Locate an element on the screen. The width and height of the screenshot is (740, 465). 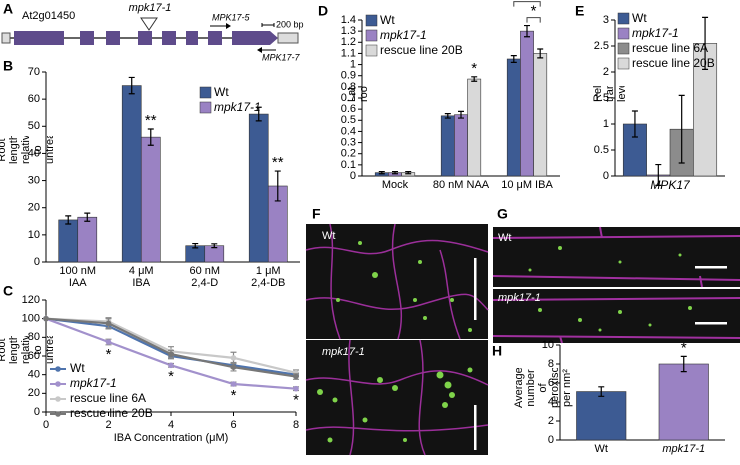
scale-label: 200 bp is located at coordinates (290, 24).